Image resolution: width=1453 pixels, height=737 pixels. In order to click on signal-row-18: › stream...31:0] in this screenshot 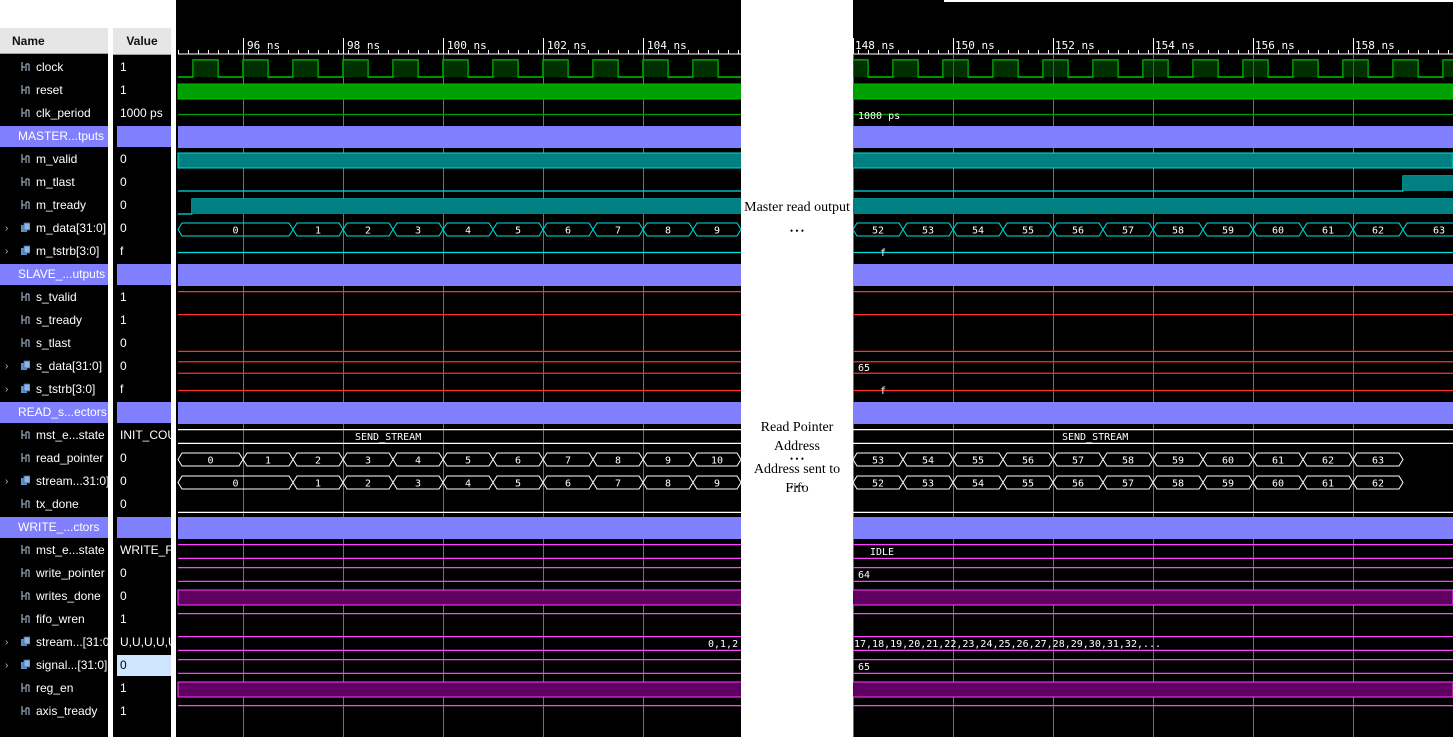, I will do `click(54, 481)`.